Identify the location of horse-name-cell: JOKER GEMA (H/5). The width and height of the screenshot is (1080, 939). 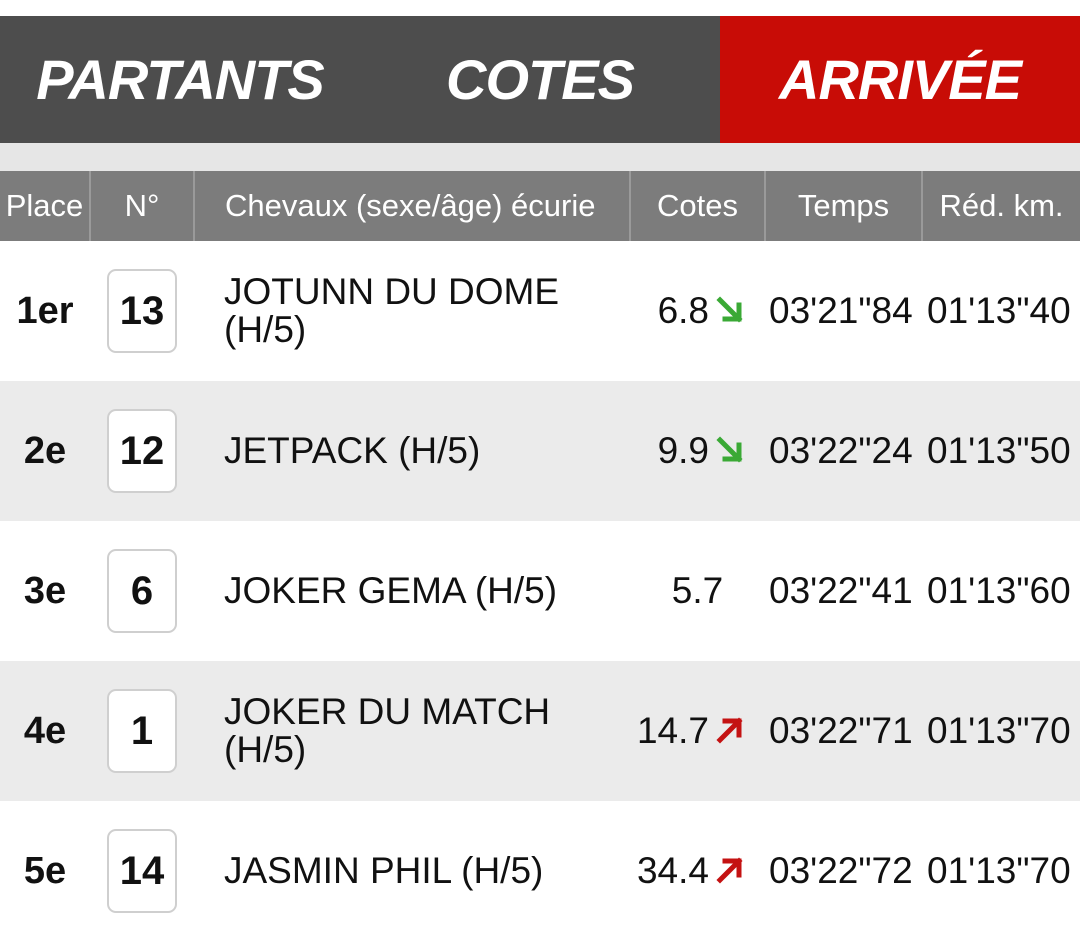
(412, 591).